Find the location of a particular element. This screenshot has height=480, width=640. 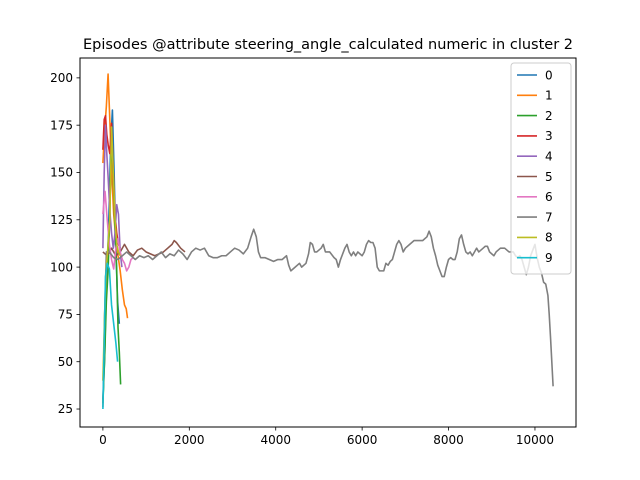

legend-label-3: 3 is located at coordinates (549, 136).